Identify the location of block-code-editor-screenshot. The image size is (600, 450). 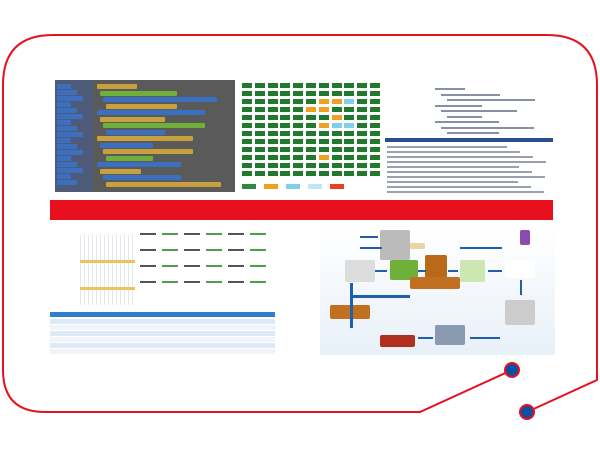
(145, 136).